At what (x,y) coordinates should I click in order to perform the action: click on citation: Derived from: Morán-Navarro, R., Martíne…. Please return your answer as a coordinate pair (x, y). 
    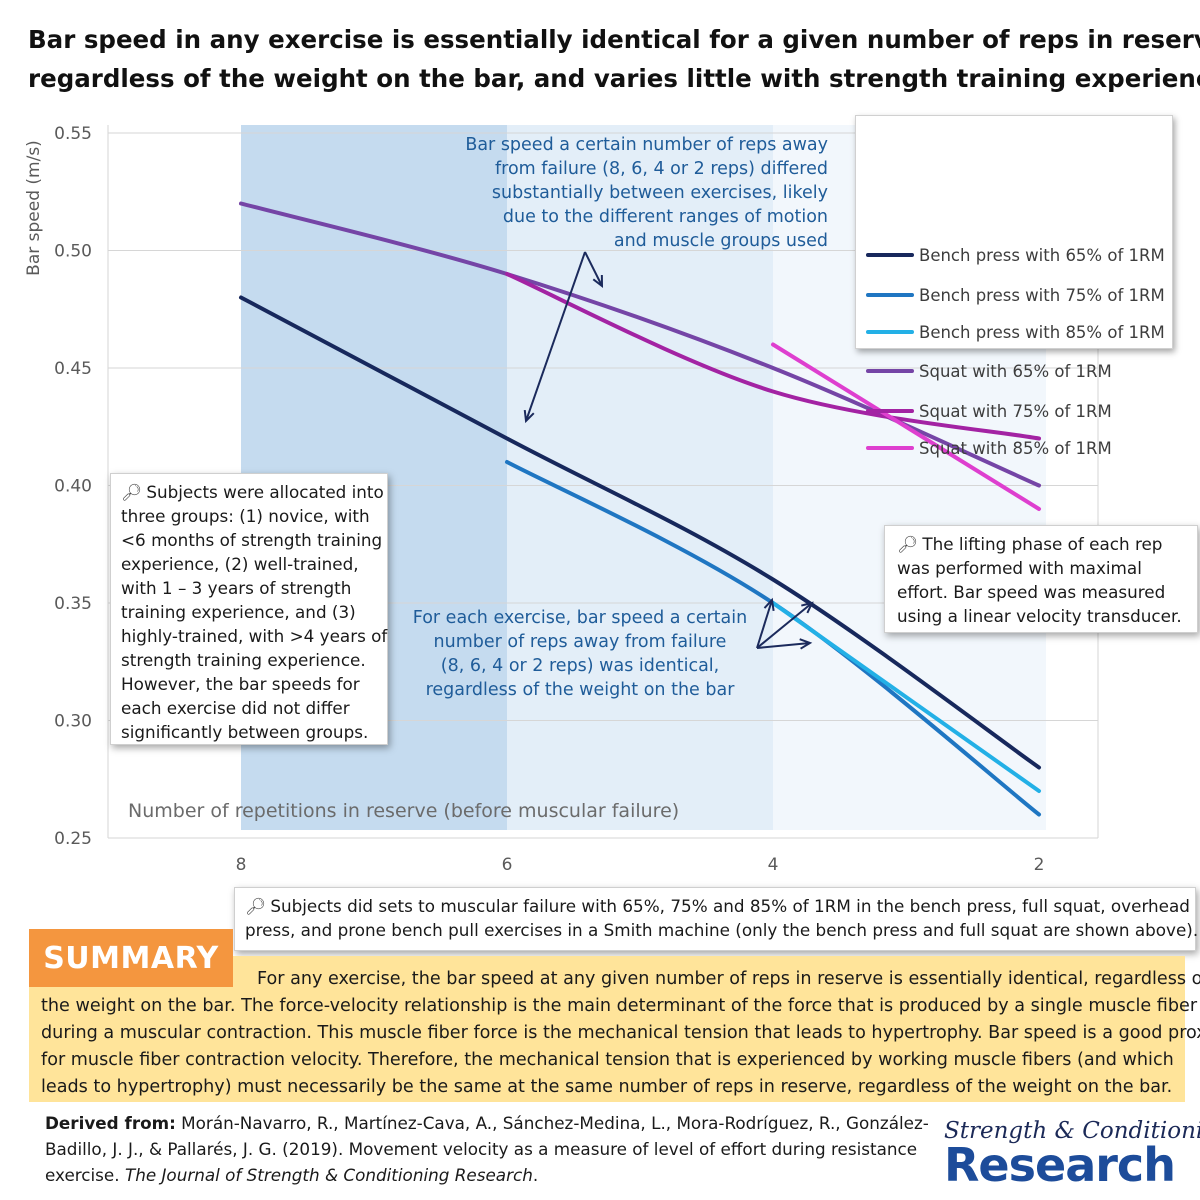
    Looking at the image, I should click on (487, 1149).